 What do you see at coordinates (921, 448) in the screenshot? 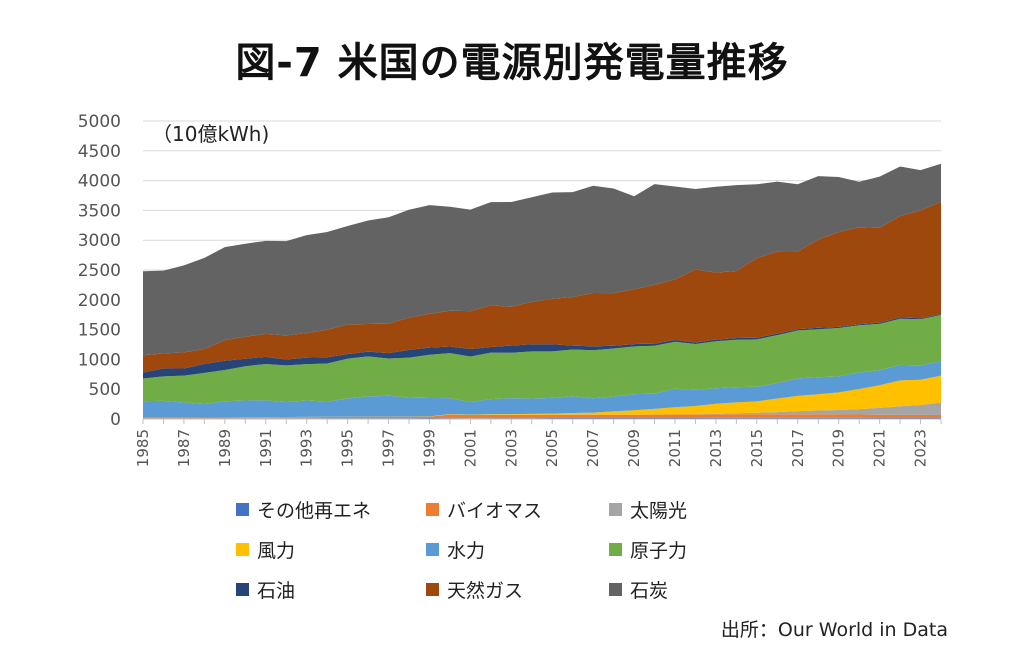
I see `x-tick-label: 2023` at bounding box center [921, 448].